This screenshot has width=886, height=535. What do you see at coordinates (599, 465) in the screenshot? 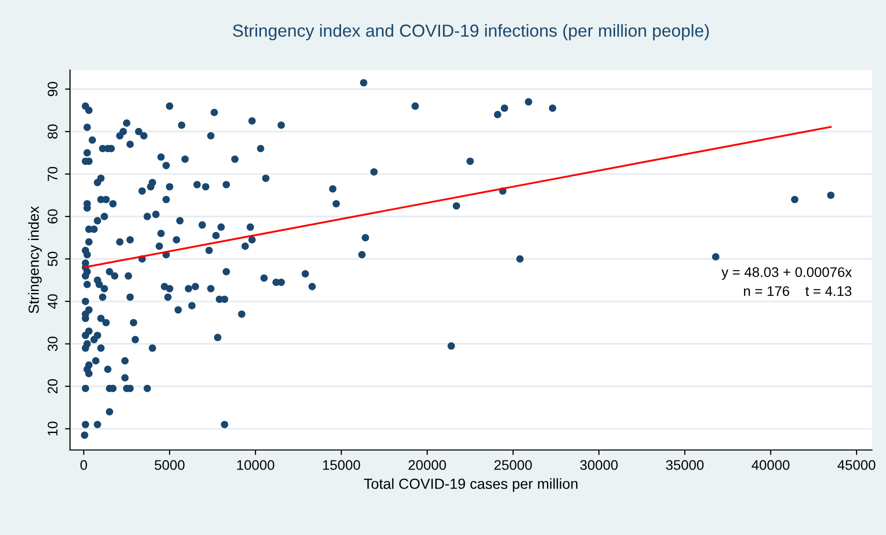
I see `x-tick-label: 30000` at bounding box center [599, 465].